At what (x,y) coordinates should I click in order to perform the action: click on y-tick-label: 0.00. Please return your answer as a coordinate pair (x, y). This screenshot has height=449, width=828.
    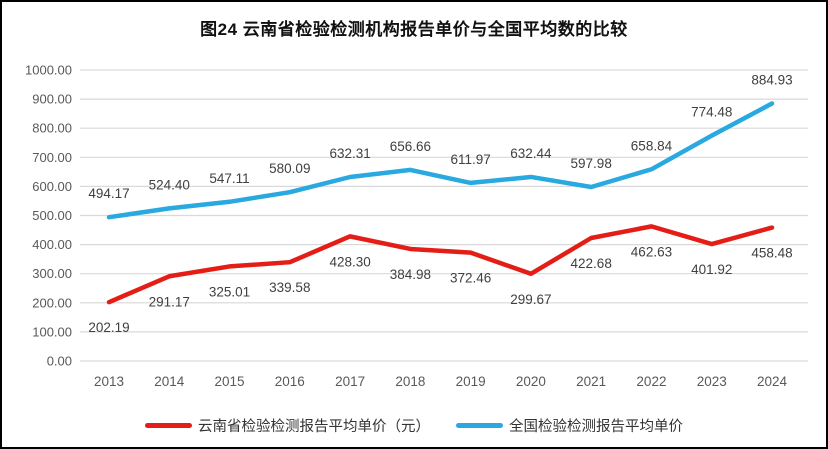
    Looking at the image, I should click on (59, 361).